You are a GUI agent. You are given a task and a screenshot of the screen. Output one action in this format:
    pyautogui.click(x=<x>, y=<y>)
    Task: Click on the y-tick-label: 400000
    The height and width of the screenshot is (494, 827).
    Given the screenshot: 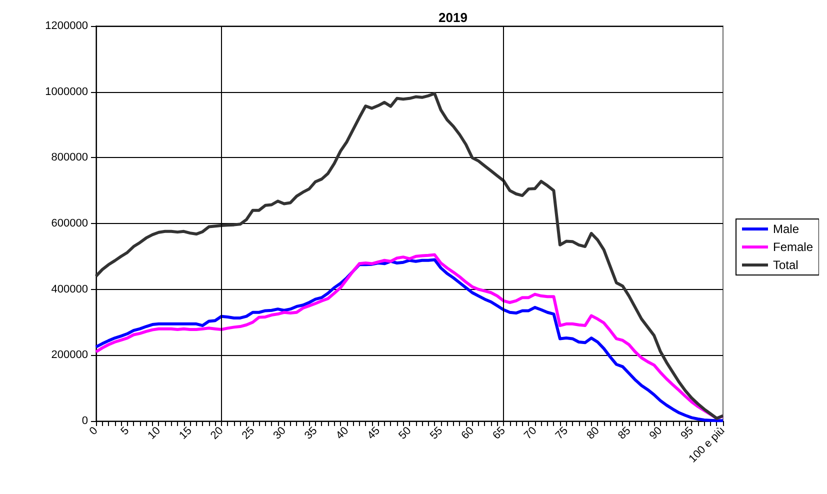 What is the action you would take?
    pyautogui.click(x=69, y=289)
    